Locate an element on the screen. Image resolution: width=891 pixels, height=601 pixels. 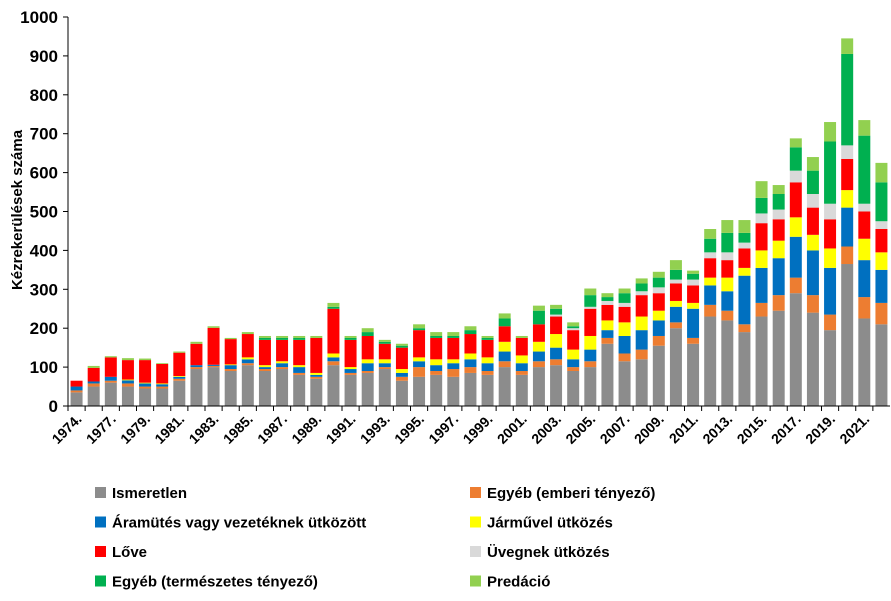
x-tick-label: 2021. is located at coordinates (854, 429).